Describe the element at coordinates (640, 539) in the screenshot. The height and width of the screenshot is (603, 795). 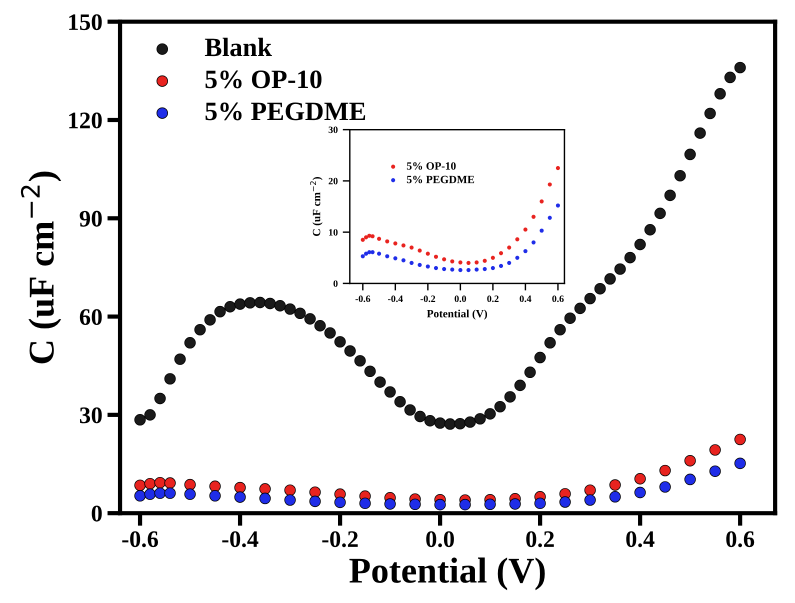
I see `x-tick-label: 0.4` at that location.